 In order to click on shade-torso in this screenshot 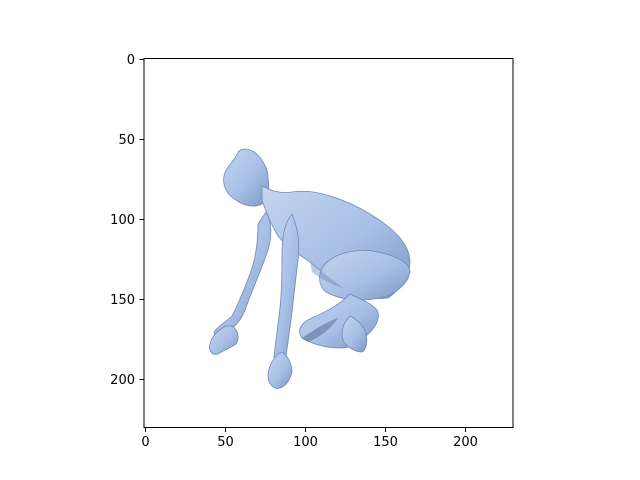, I will do `click(327, 275)`.